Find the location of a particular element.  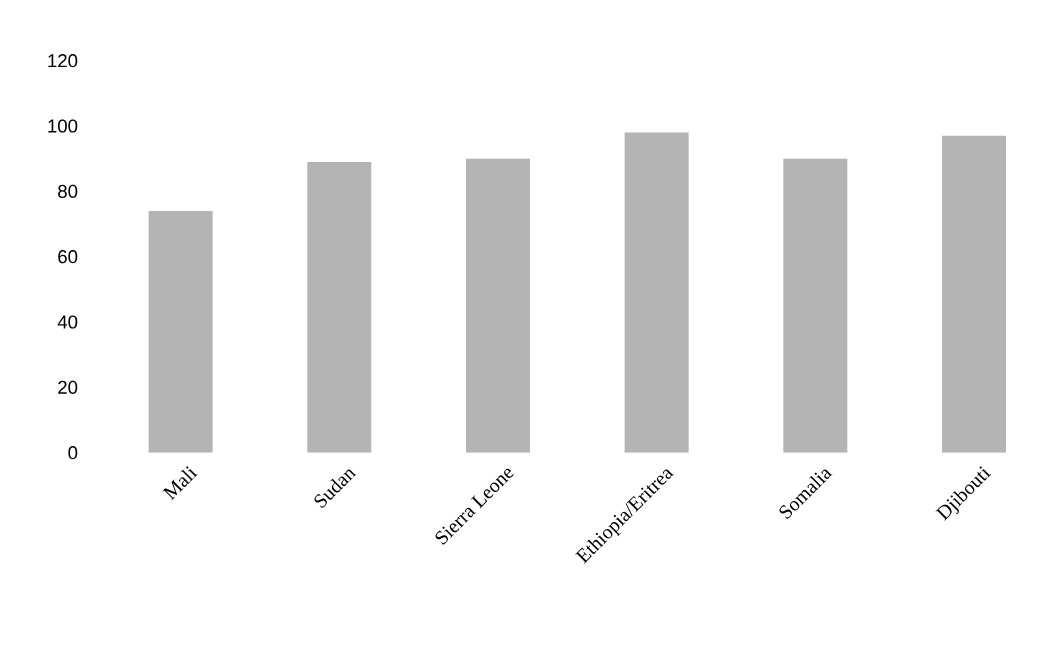

y-tick-label: 80 is located at coordinates (68, 191).